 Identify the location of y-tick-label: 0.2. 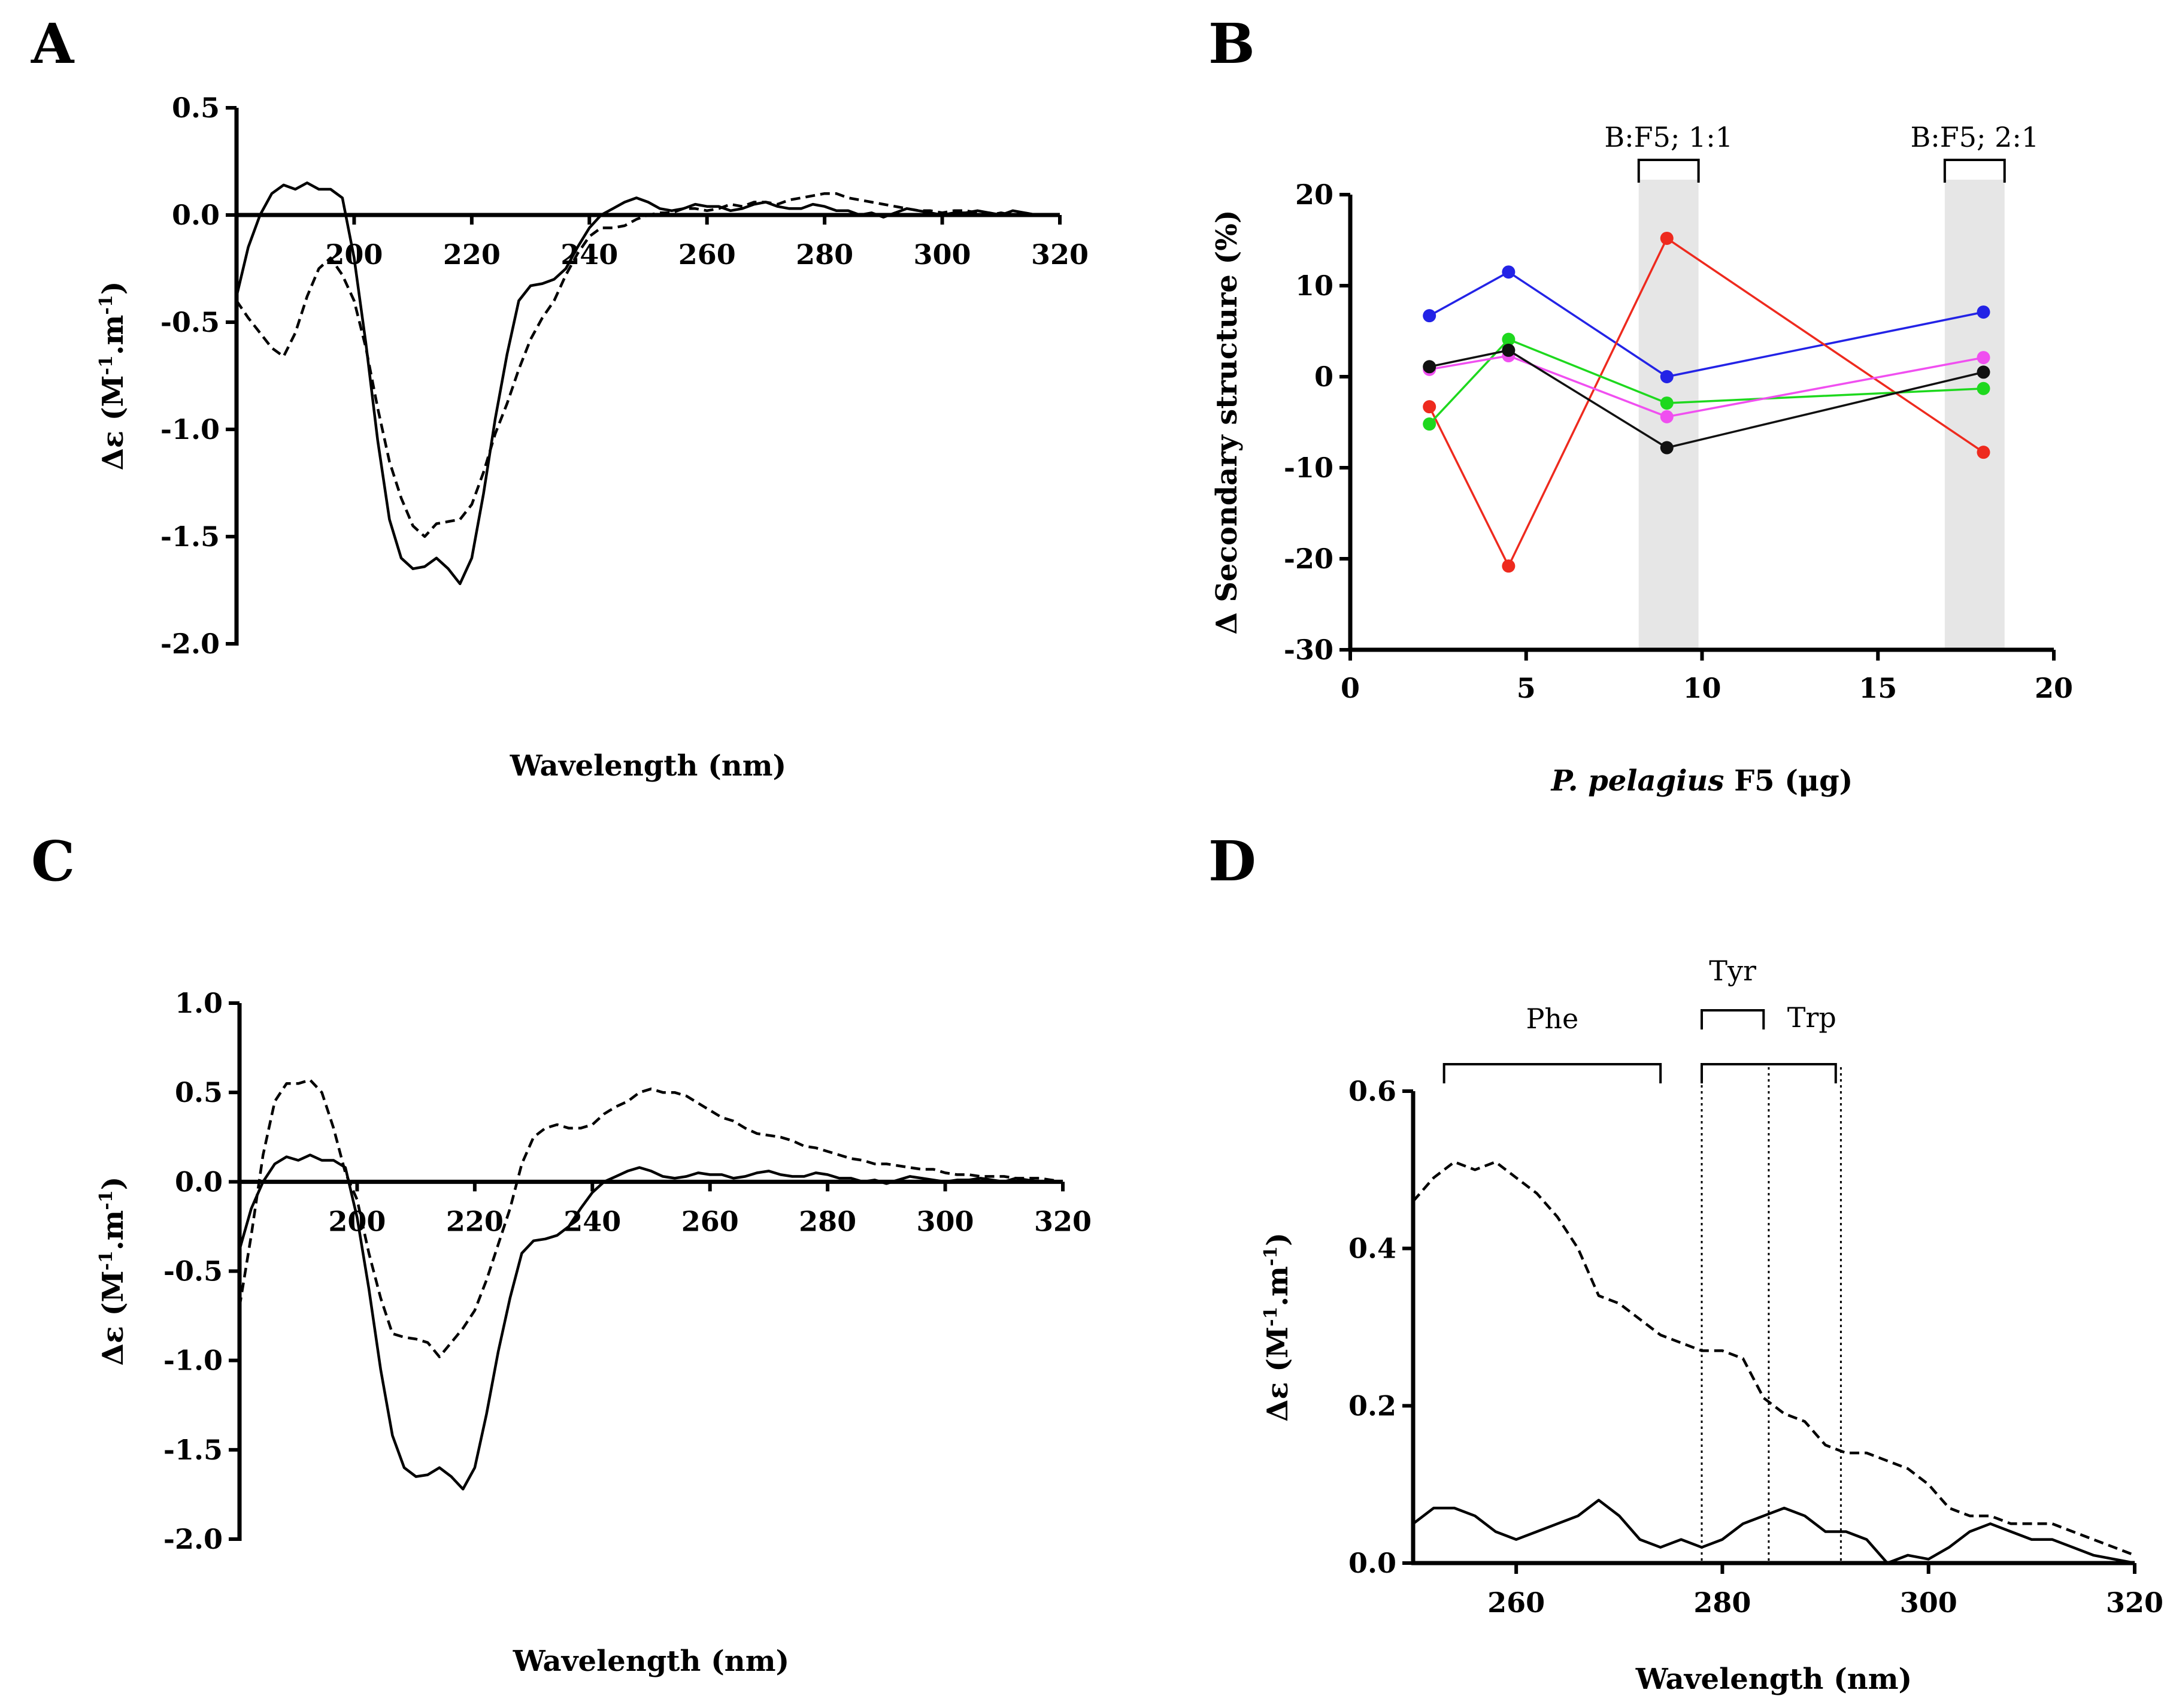
(1372, 1405).